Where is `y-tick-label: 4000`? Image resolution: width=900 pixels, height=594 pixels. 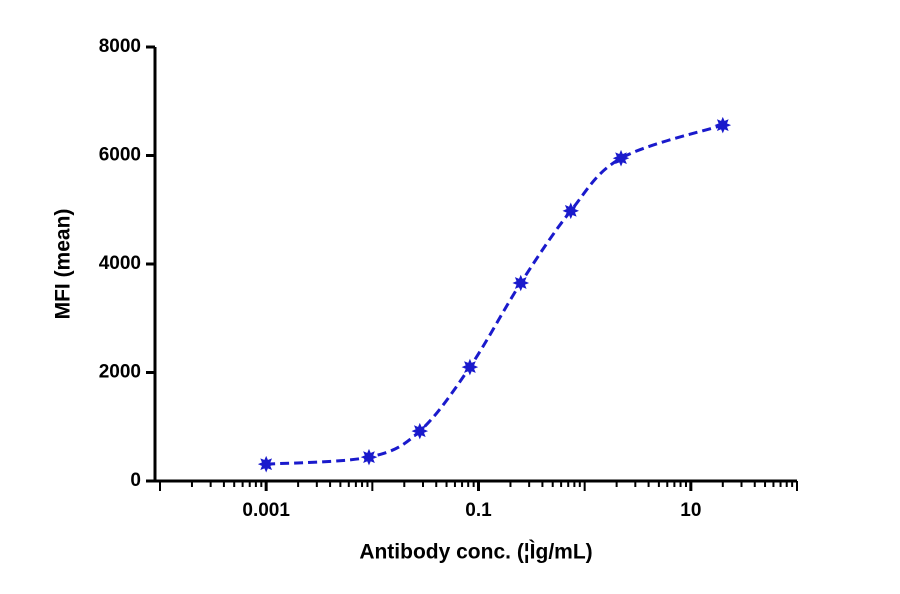 y-tick-label: 4000 is located at coordinates (120, 263).